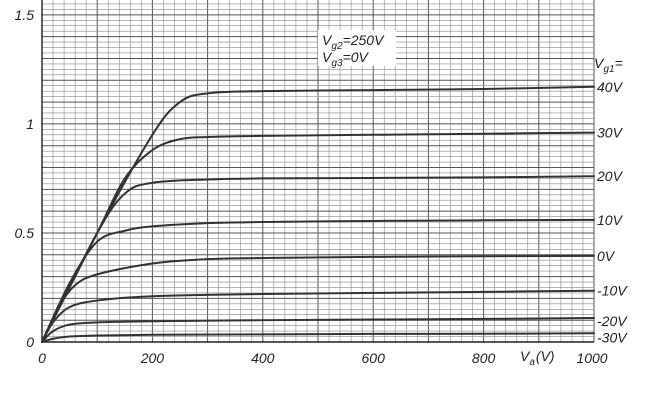 The width and height of the screenshot is (662, 402). What do you see at coordinates (484, 358) in the screenshot?
I see `x-tick-label: 800` at bounding box center [484, 358].